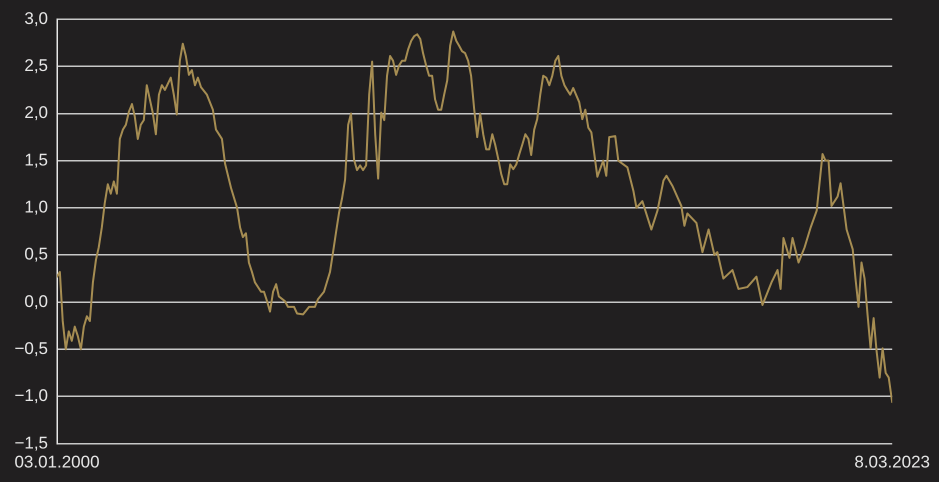  I want to click on y-tick-label: 1,0, so click(36, 207).